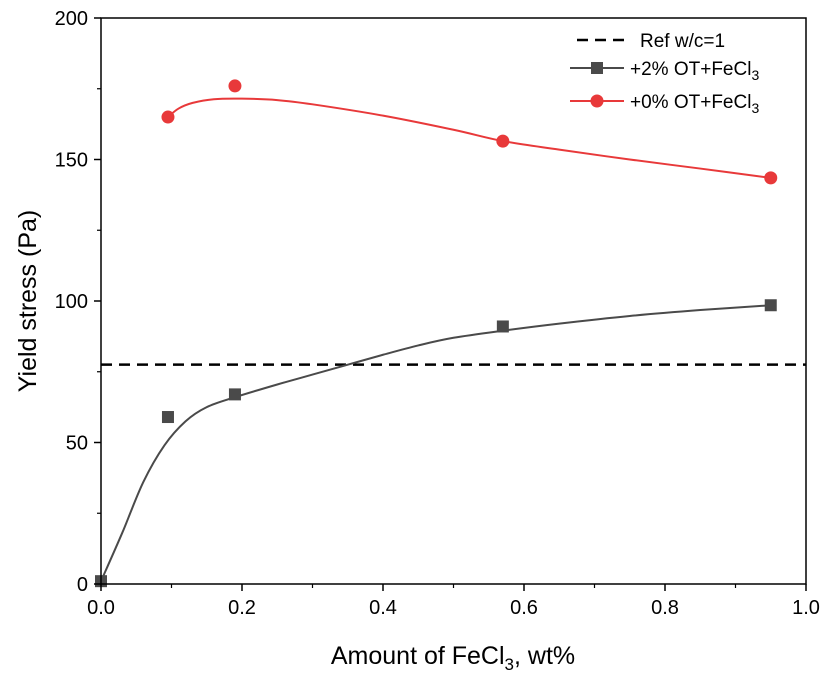 The height and width of the screenshot is (677, 822). What do you see at coordinates (682, 41) in the screenshot?
I see `legend-label-ref: Ref w/c=1` at bounding box center [682, 41].